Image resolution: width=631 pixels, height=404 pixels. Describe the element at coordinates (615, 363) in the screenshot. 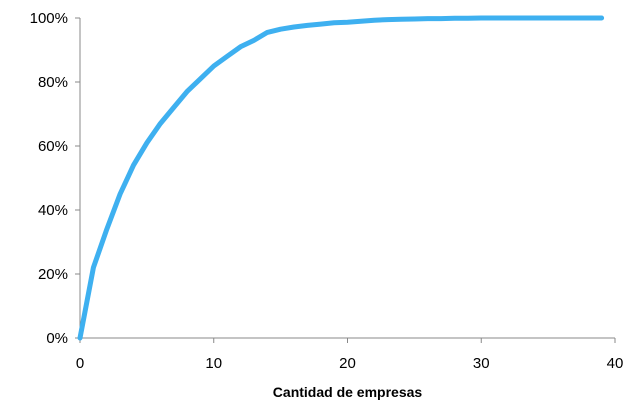

I see `x-tick-label: 40` at that location.